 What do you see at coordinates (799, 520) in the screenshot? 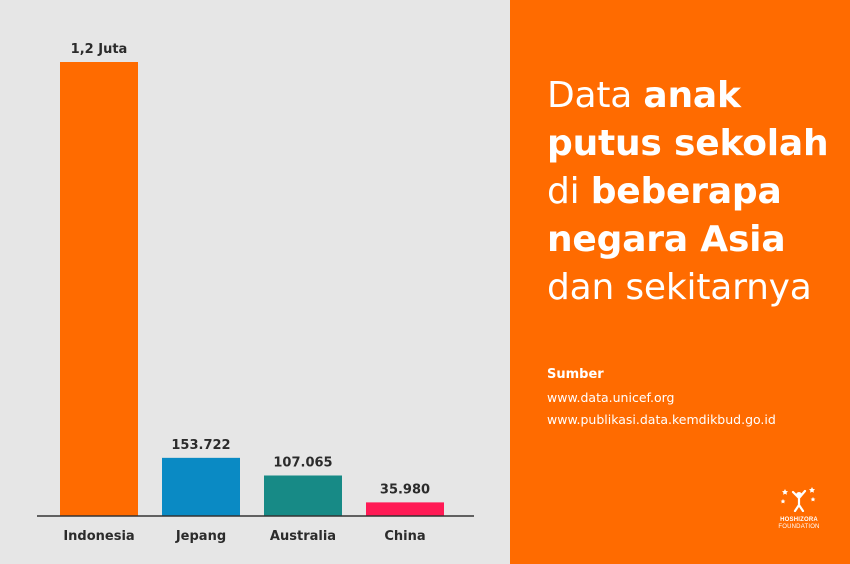
I see `logo-name: HOSHIZORA` at bounding box center [799, 520].